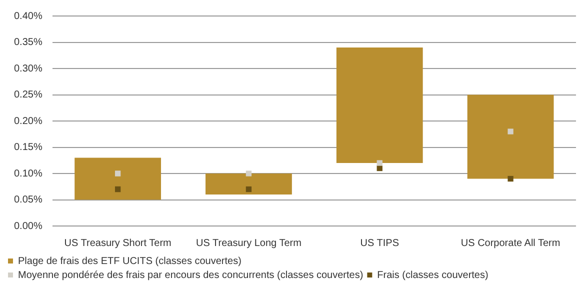  What do you see at coordinates (28, 147) in the screenshot?
I see `y-tick-label: 0.15%` at bounding box center [28, 147].